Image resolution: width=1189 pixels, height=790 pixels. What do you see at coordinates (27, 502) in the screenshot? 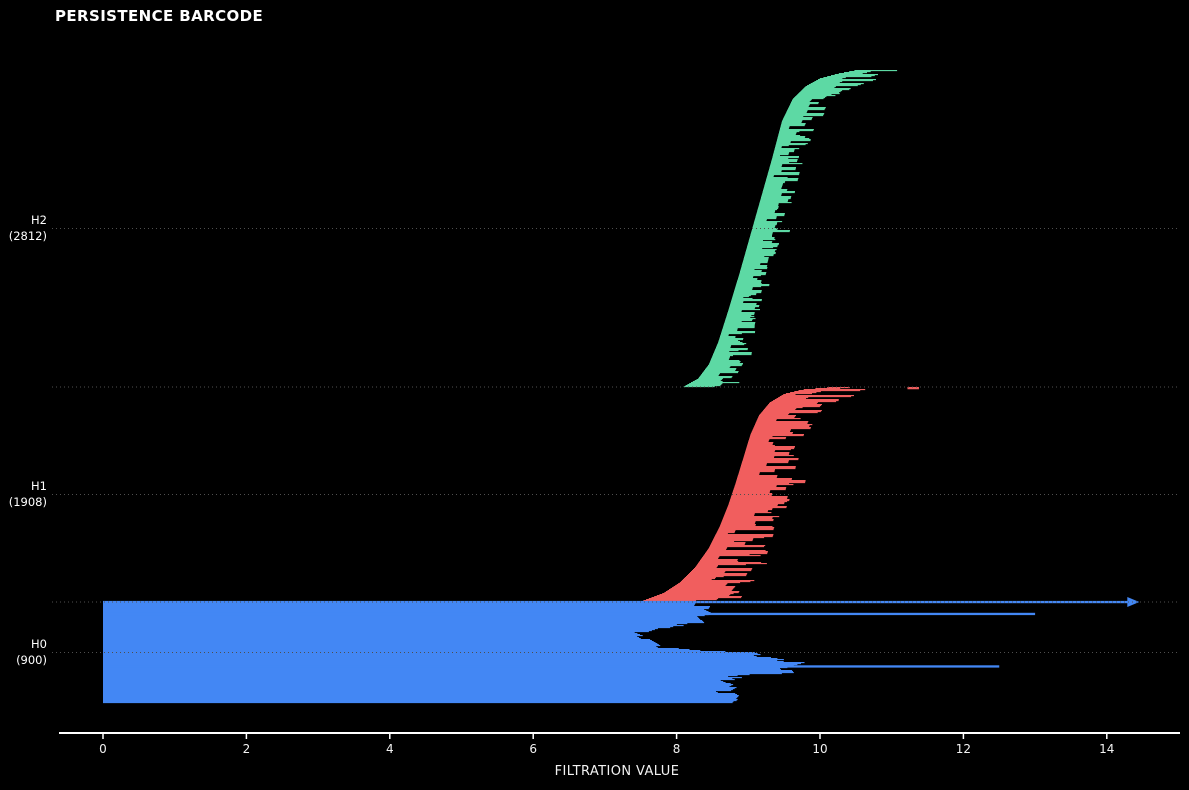
I see `group-count-h1: (1908)` at bounding box center [27, 502].